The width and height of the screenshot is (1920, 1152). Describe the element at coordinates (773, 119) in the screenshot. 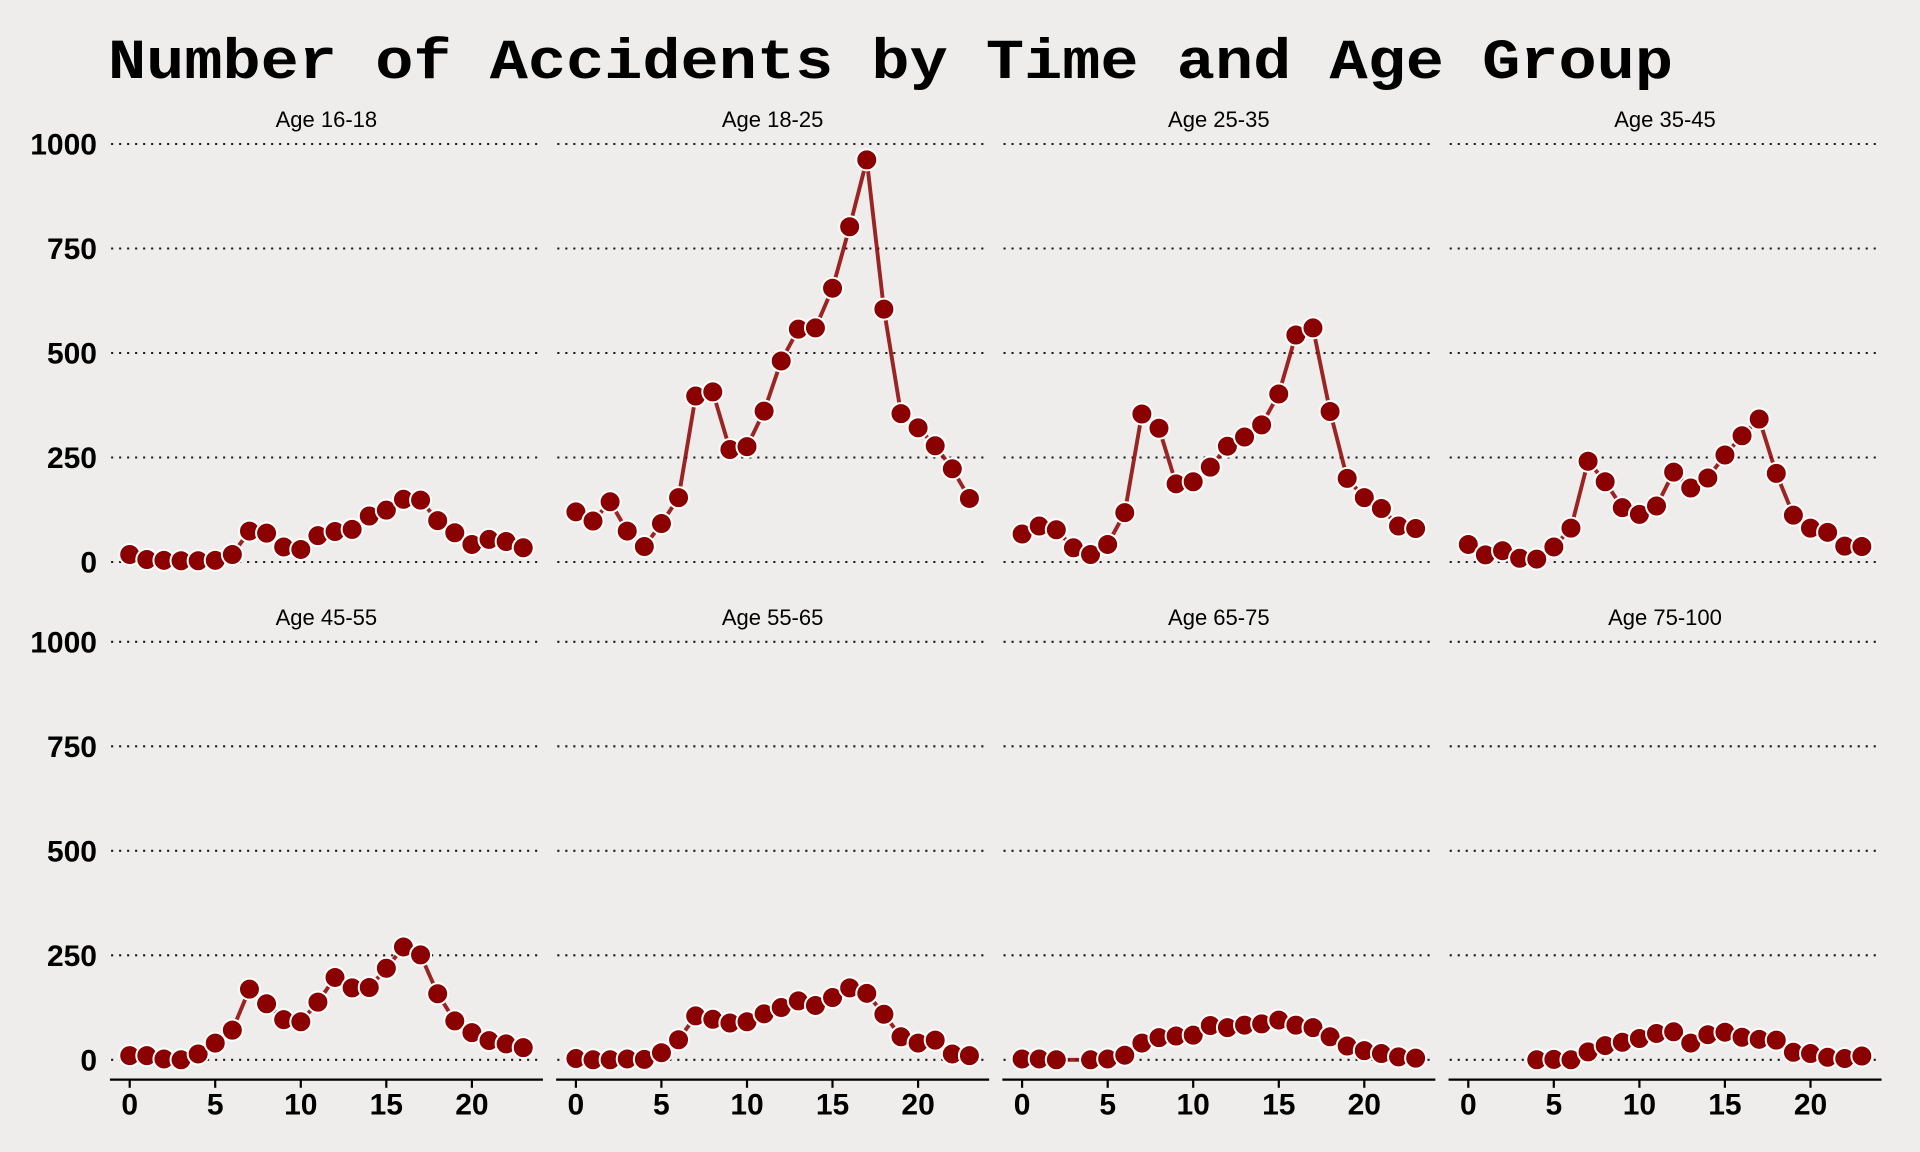

I see `svg-text: Age 18-25` at that location.